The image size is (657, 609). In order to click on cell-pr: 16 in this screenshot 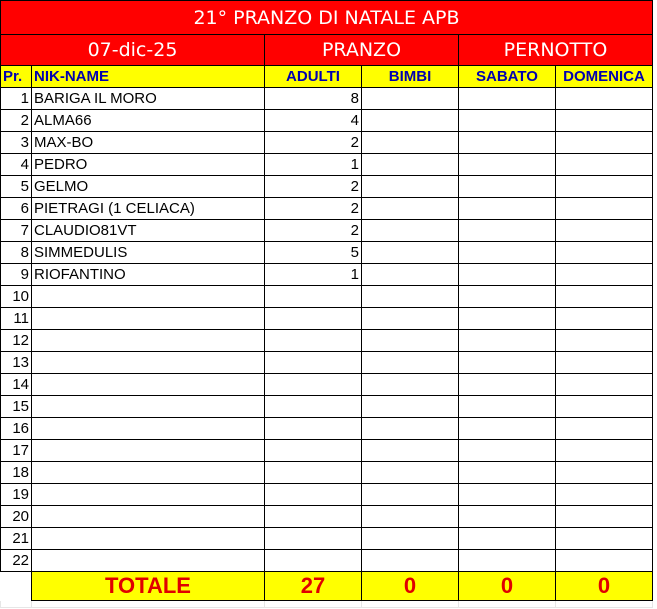, I will do `click(16, 428)`.